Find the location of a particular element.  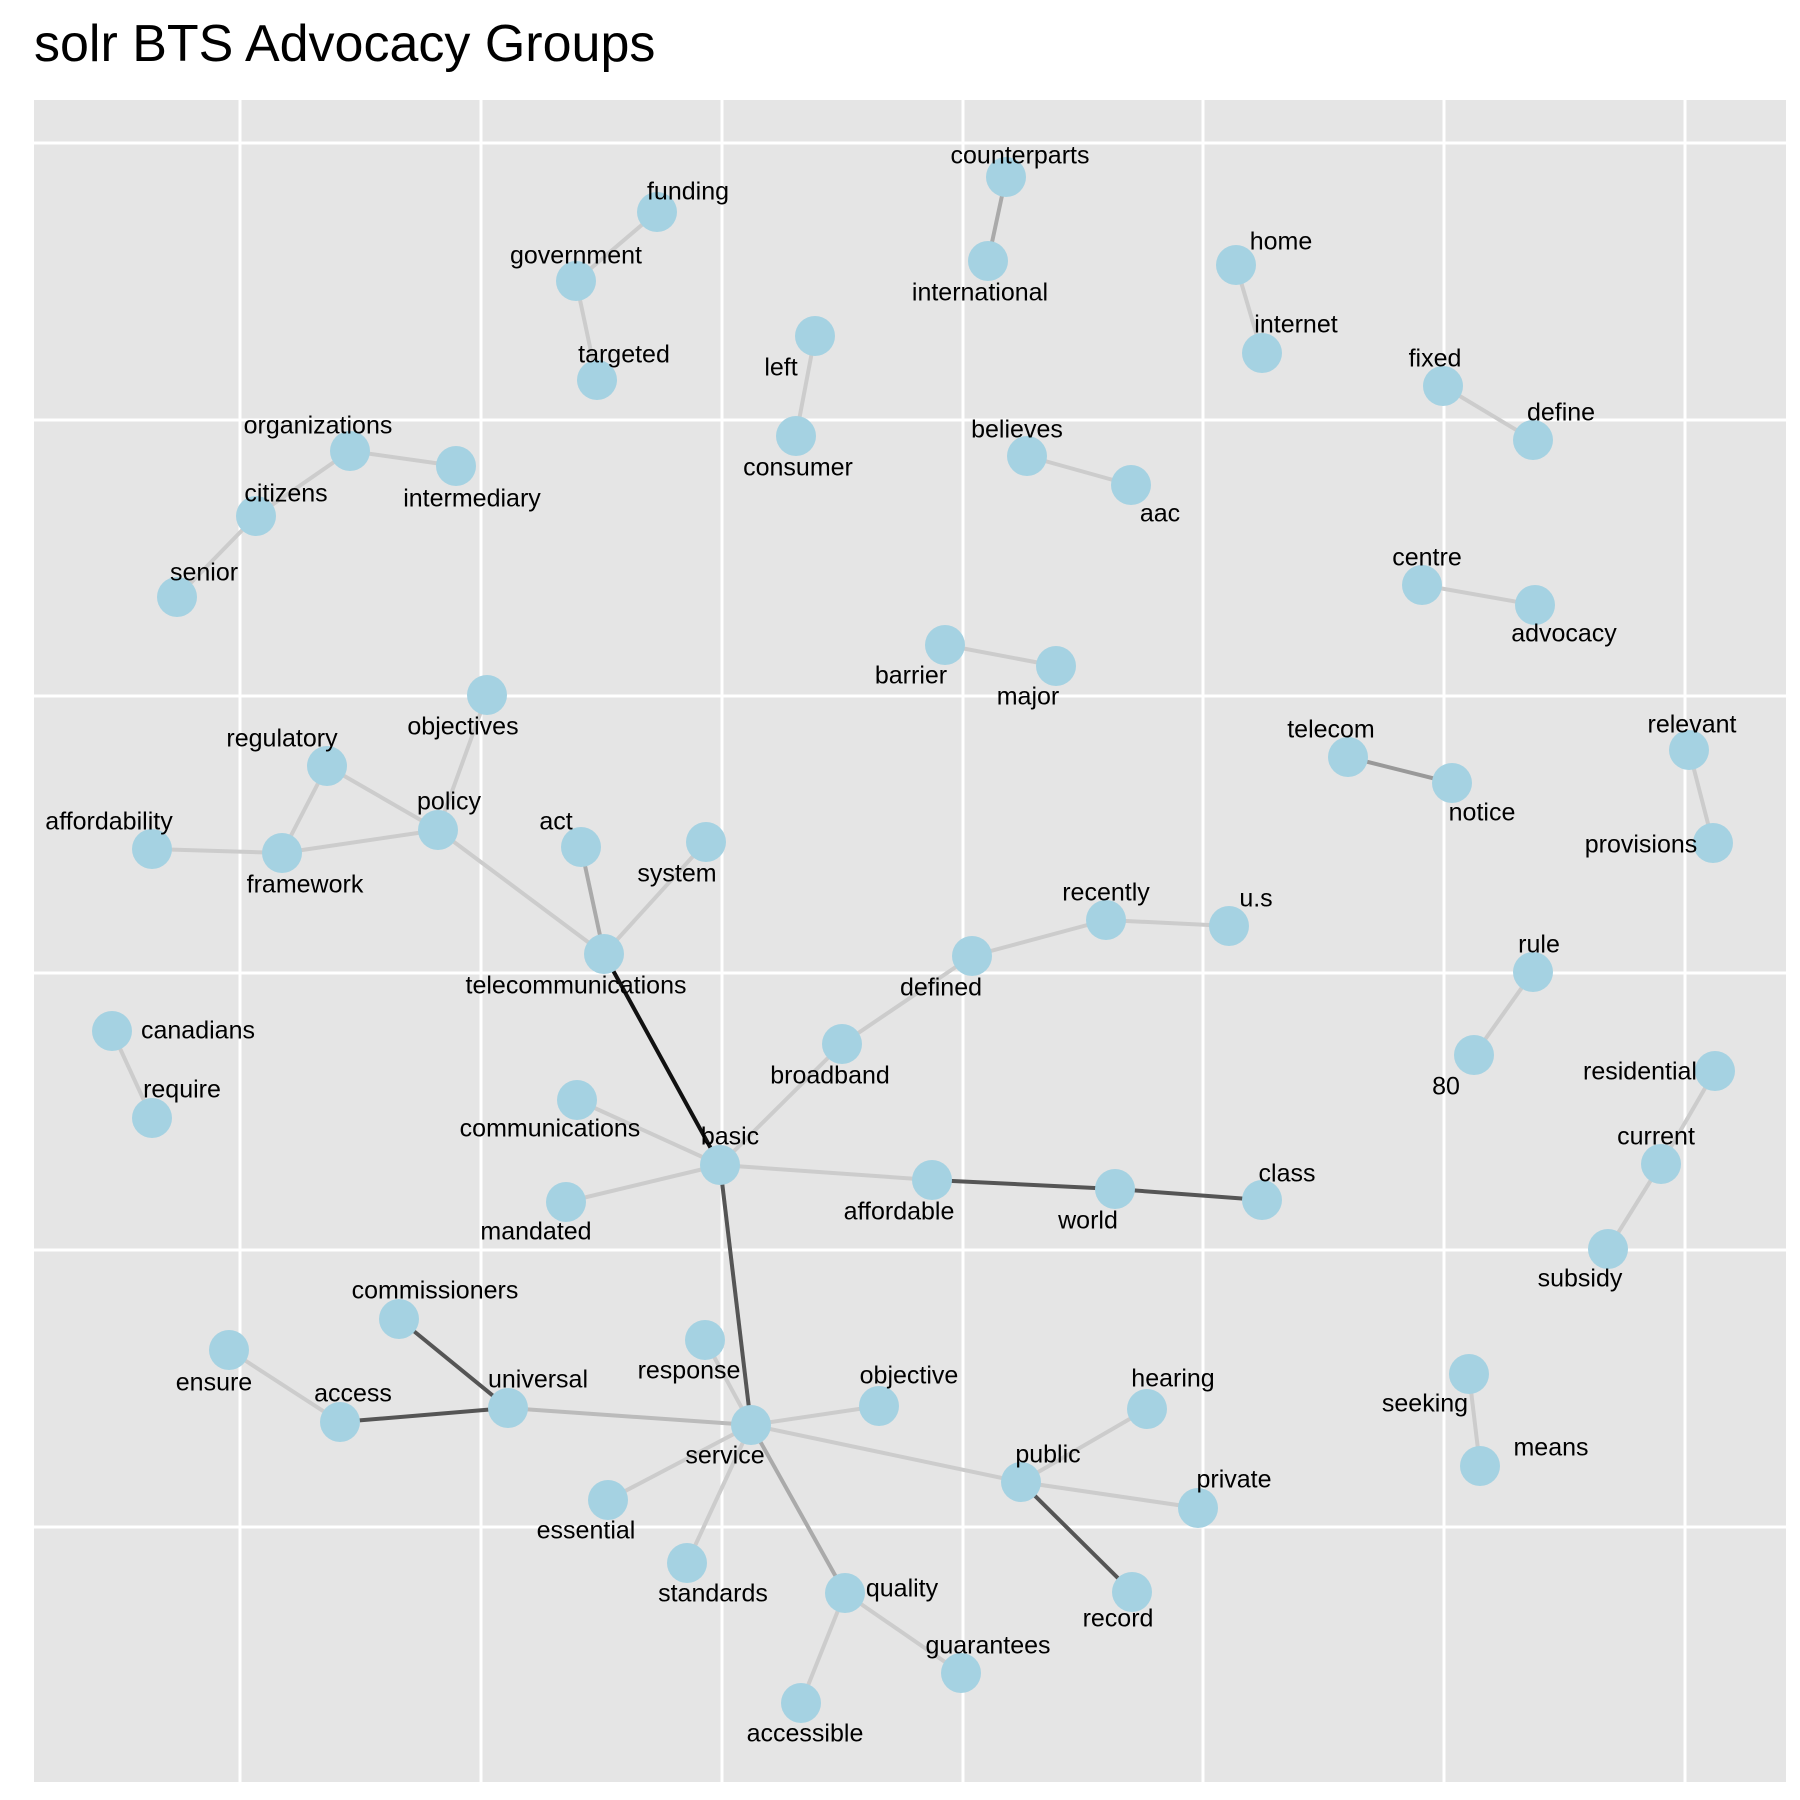

node-means is located at coordinates (1480, 1466).